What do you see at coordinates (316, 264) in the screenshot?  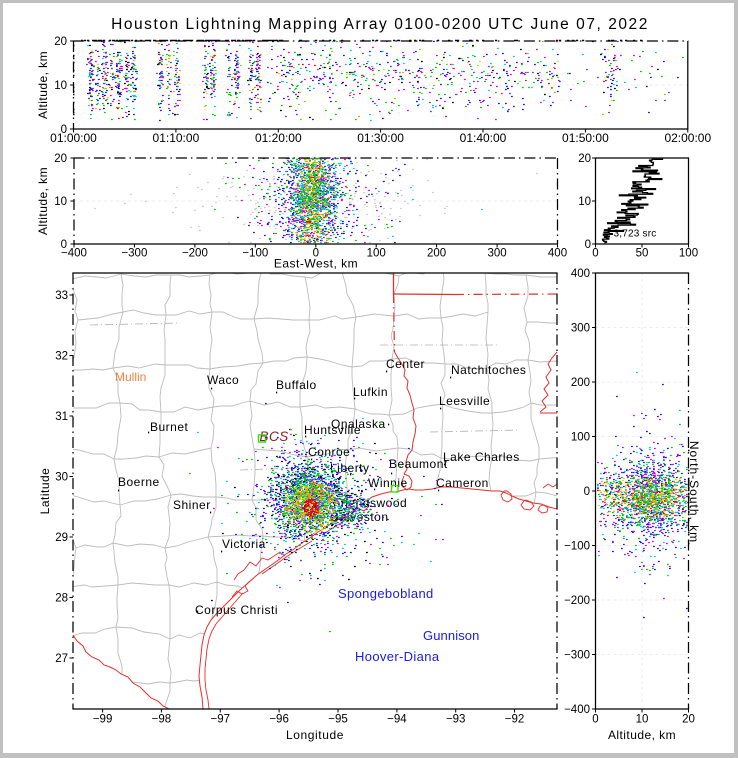 I see `svg-text: East-West, km` at bounding box center [316, 264].